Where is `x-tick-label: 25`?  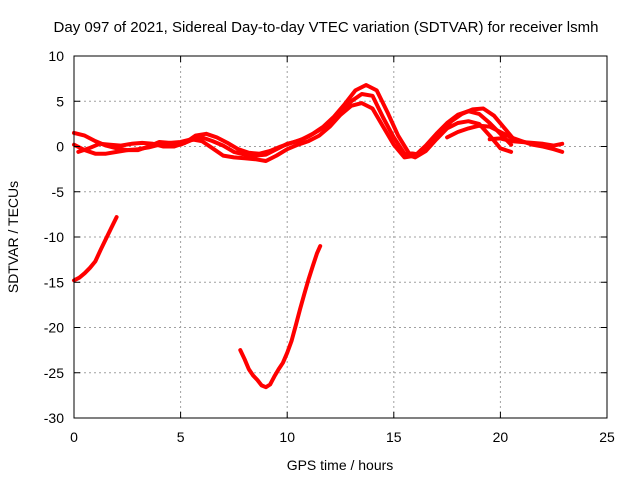
x-tick-label: 25 is located at coordinates (607, 437).